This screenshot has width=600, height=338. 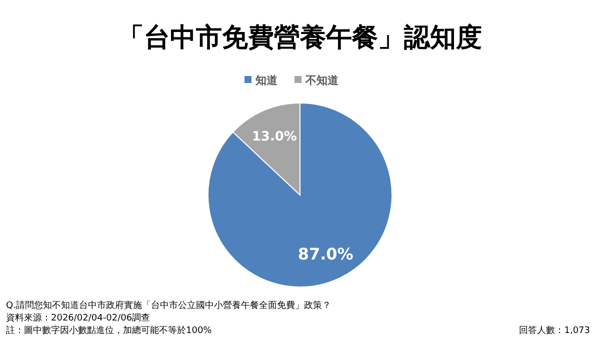 What do you see at coordinates (78, 318) in the screenshot?
I see `source-note: 資料來源：2026/02/04-02/06調查` at bounding box center [78, 318].